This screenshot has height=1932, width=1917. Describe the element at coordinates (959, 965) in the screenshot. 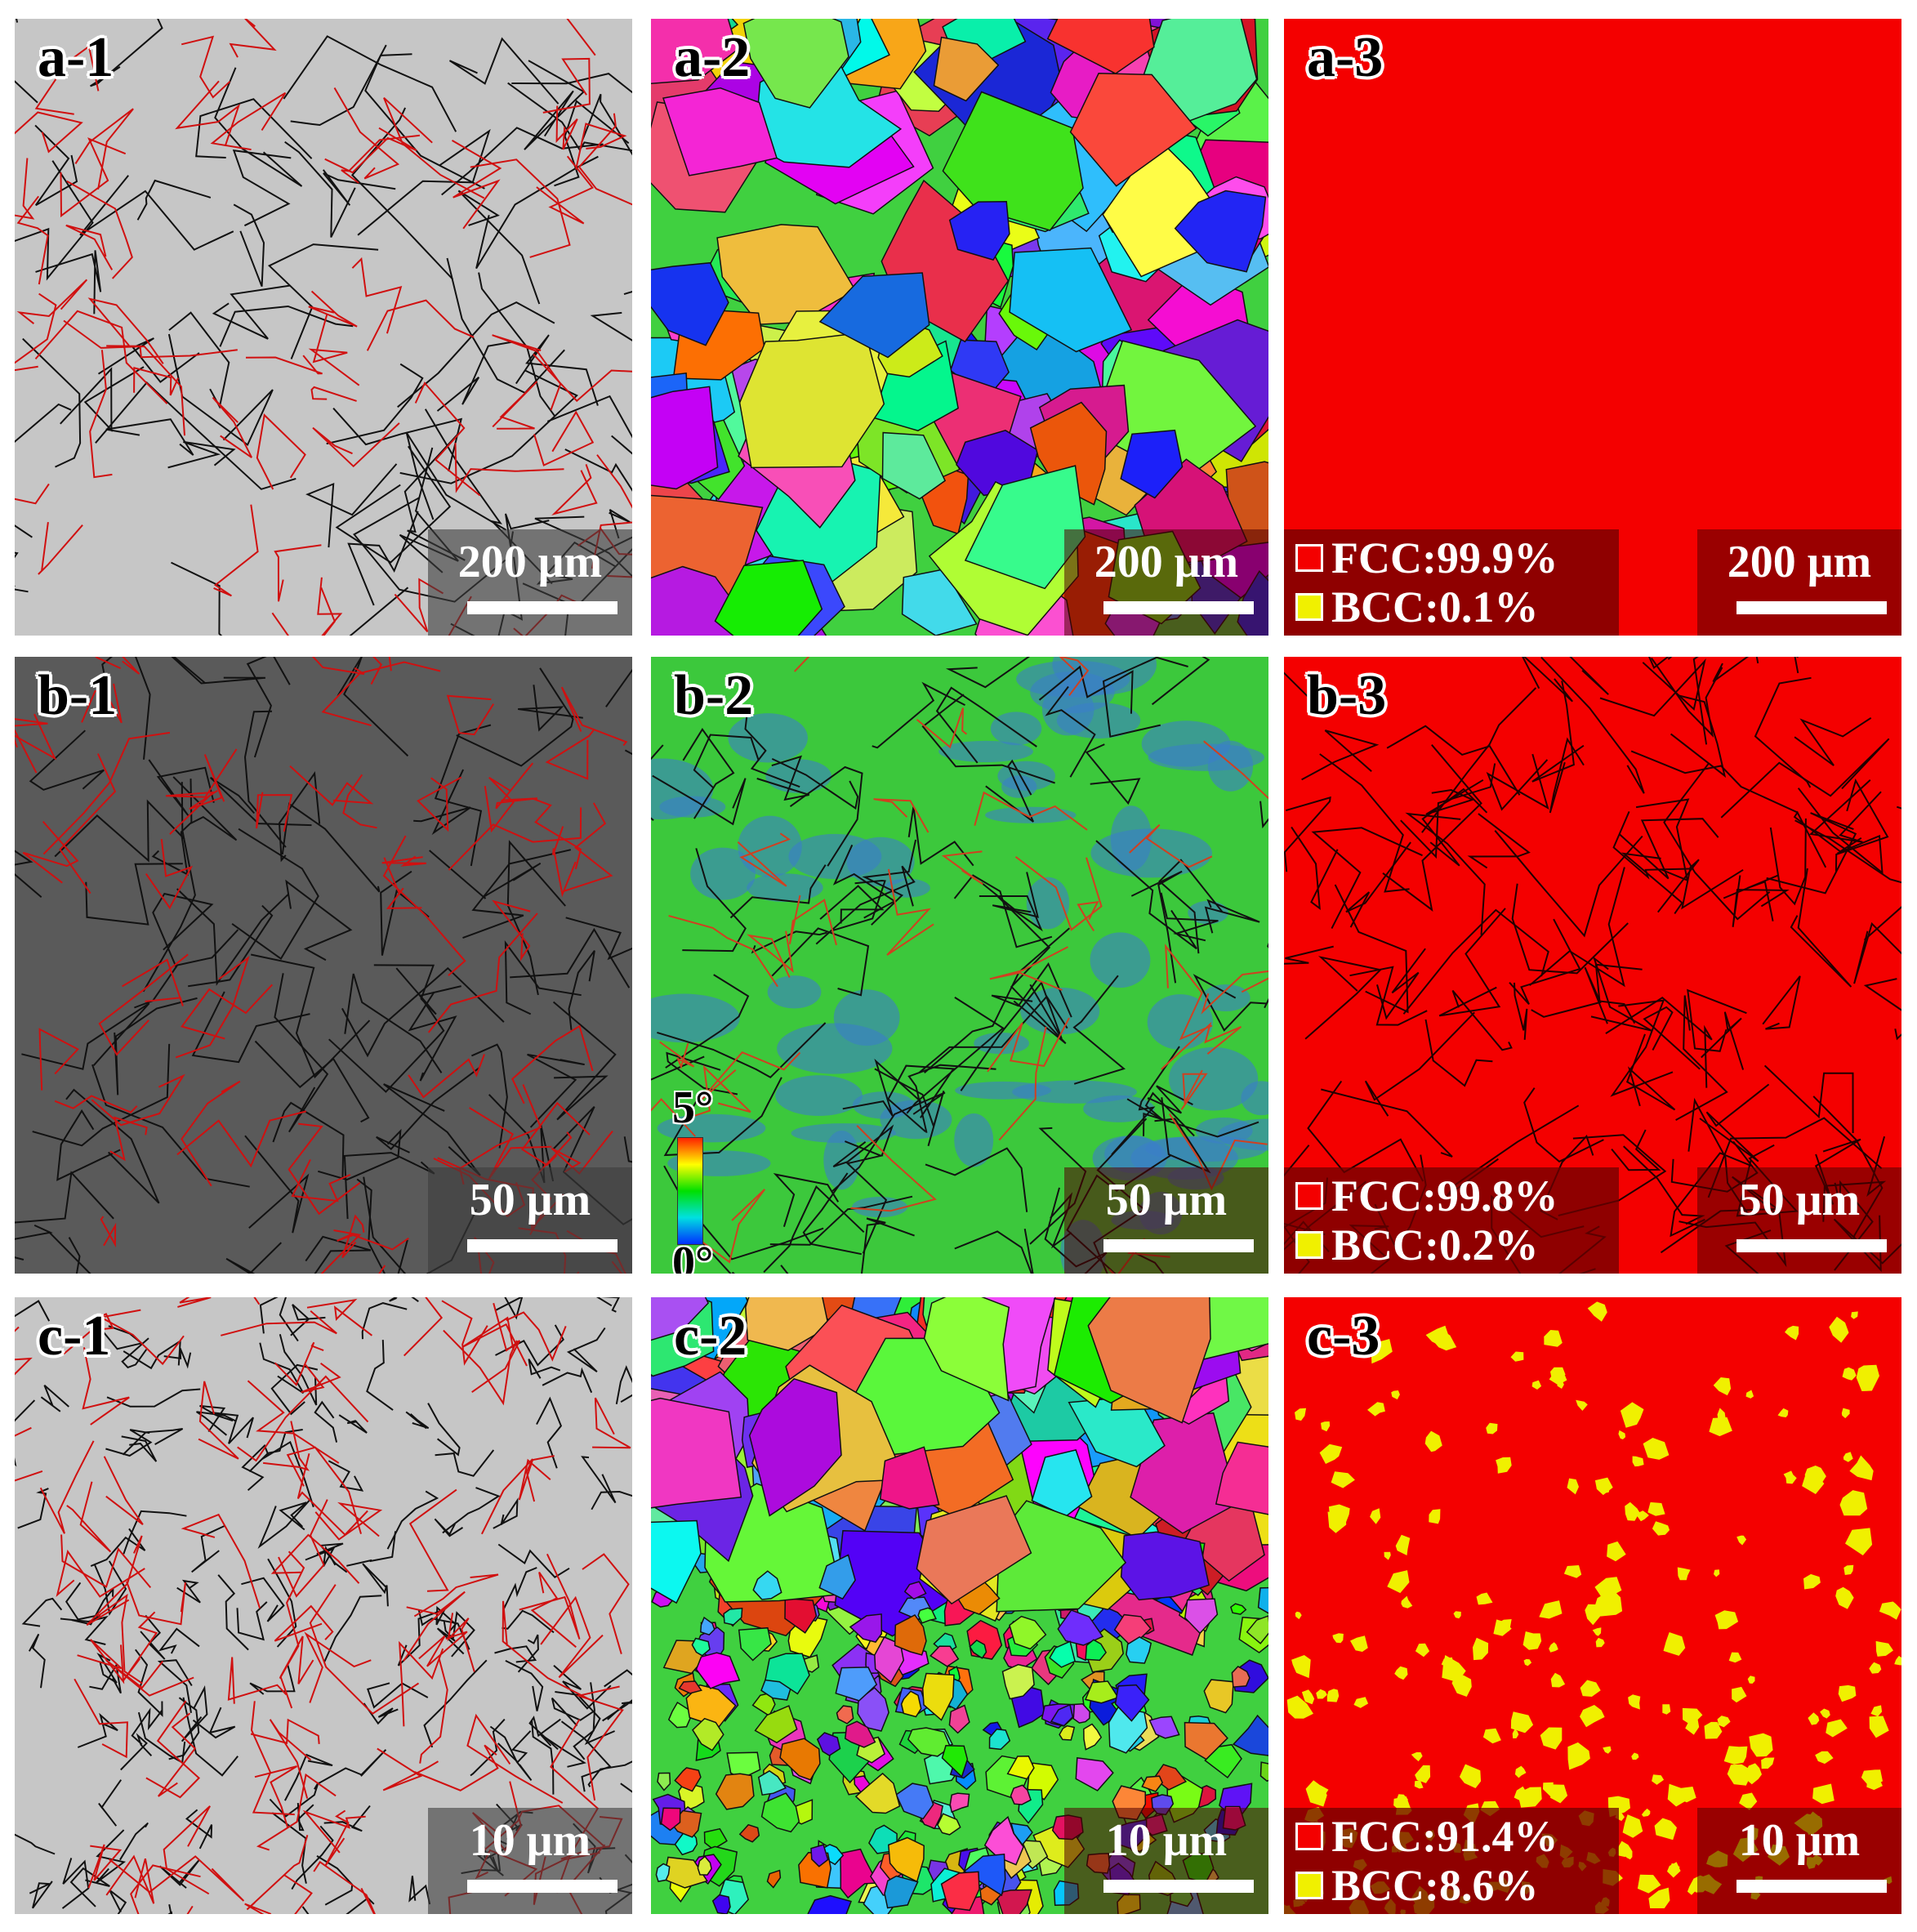

I see `micrograph-panel: b-2 50 μm 5° 0°` at that location.